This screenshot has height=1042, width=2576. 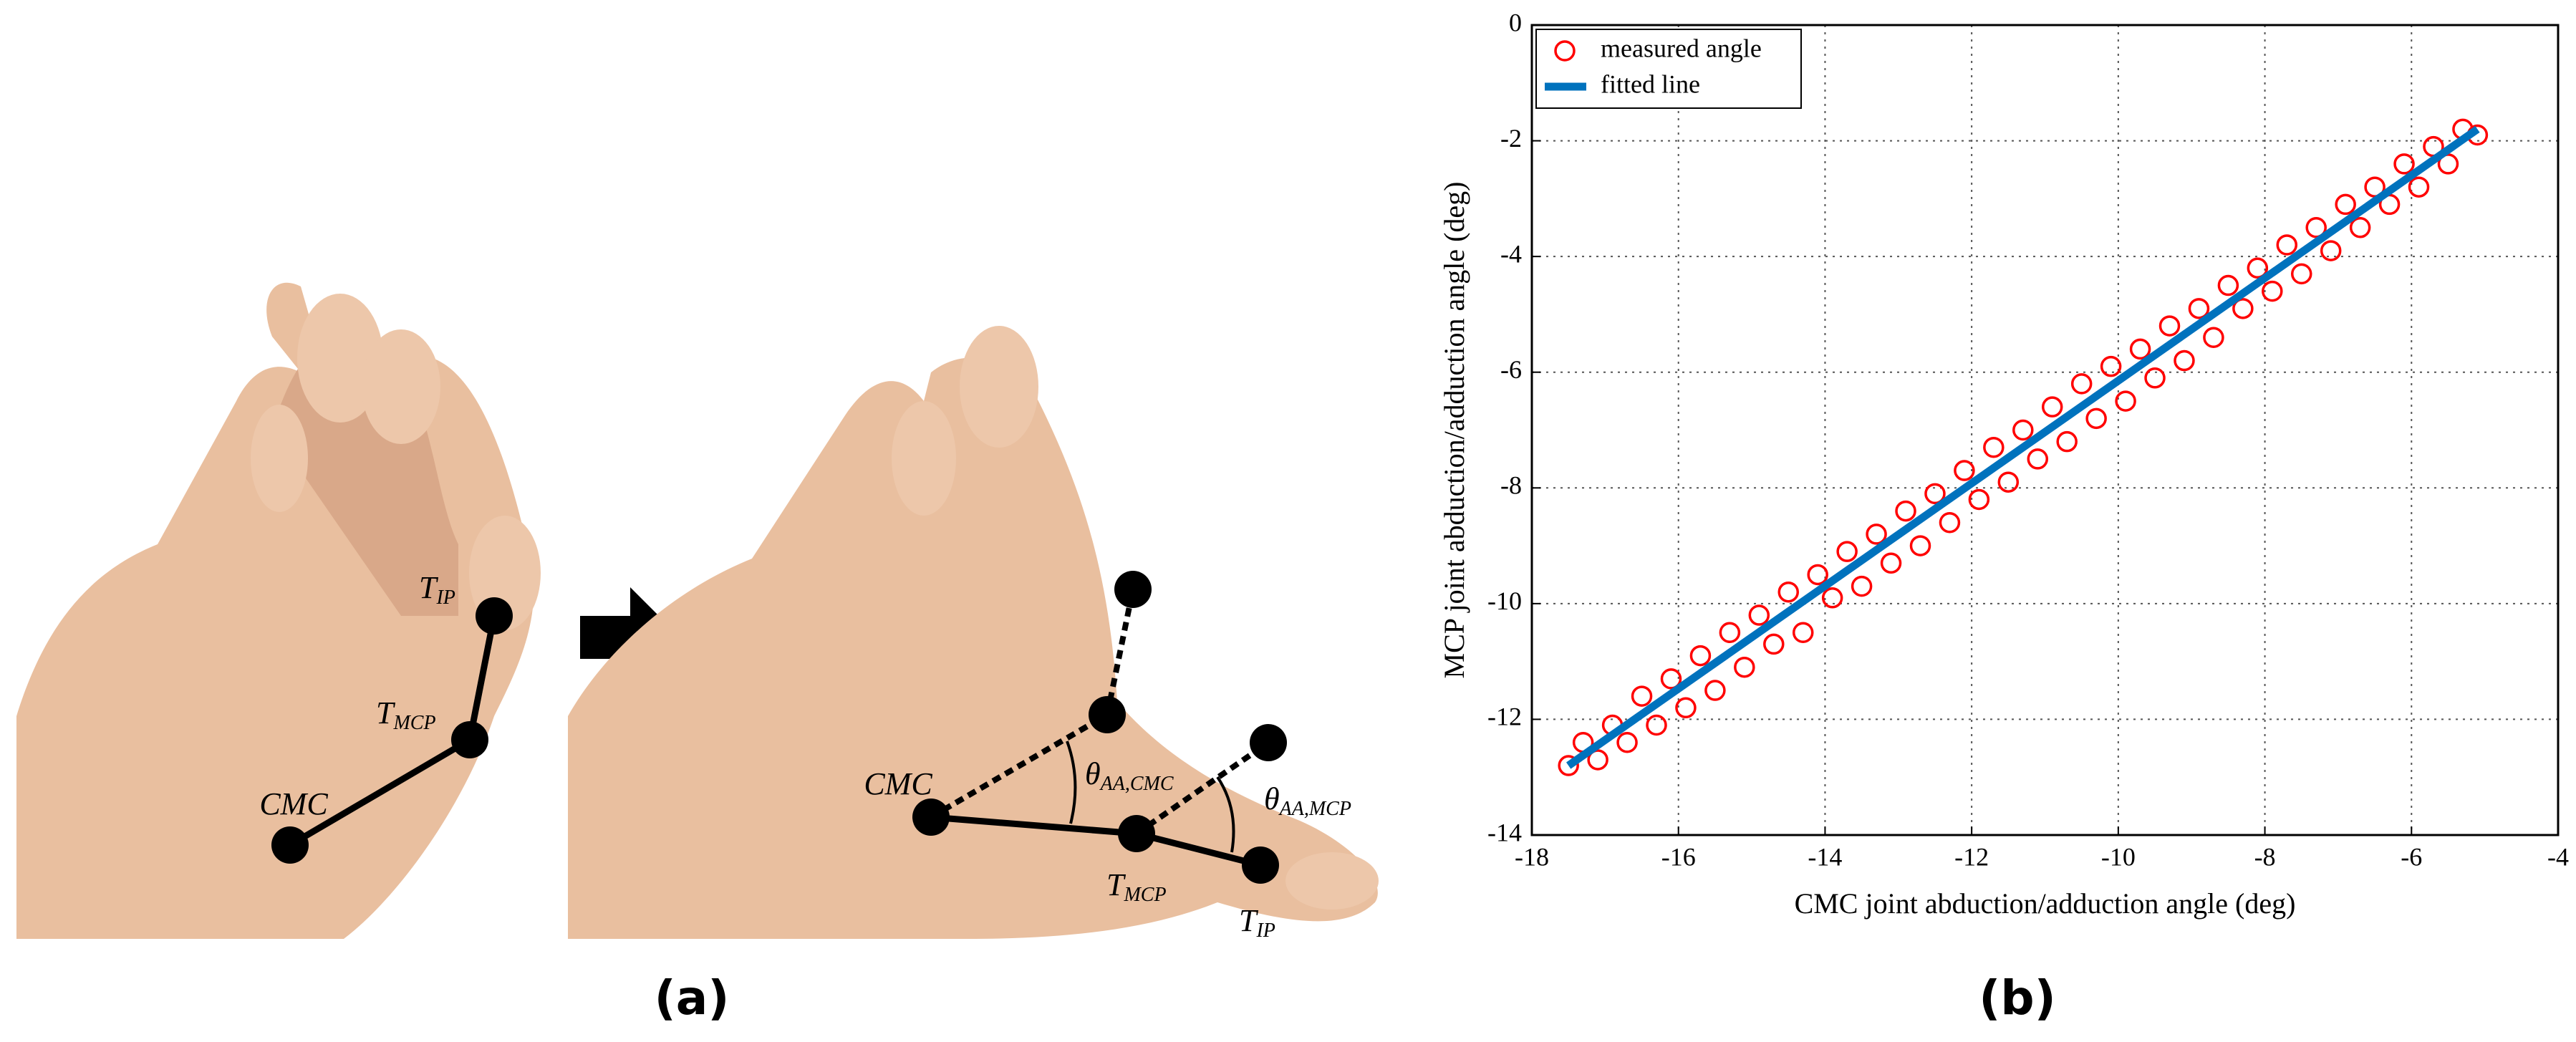 What do you see at coordinates (1129, 775) in the screenshot?
I see `angle-label: θAA,CMC` at bounding box center [1129, 775].